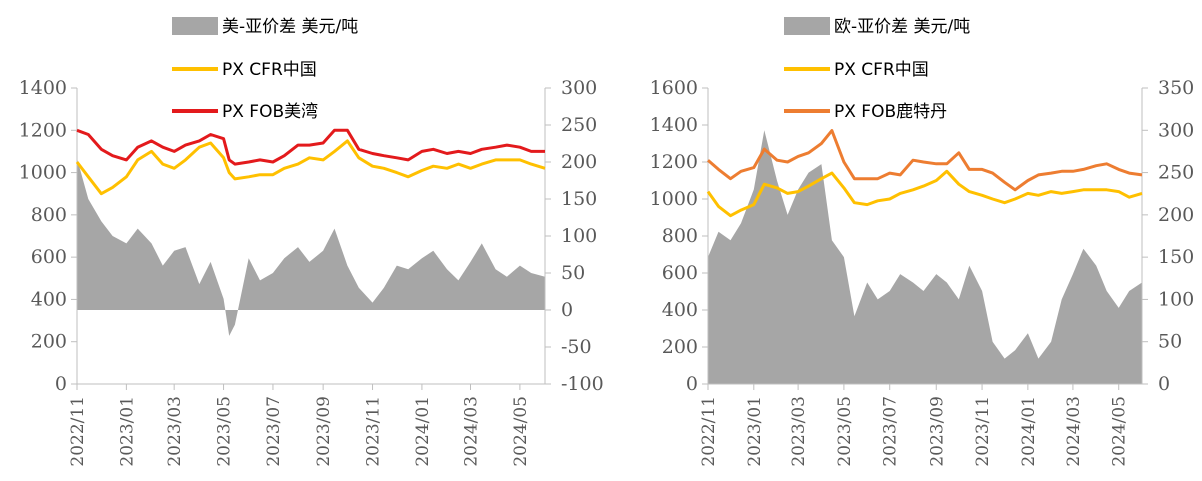 Image resolution: width=1202 pixels, height=481 pixels. What do you see at coordinates (290, 27) in the screenshot?
I see `legend-label: 美-亚价差 美元/吨` at bounding box center [290, 27].